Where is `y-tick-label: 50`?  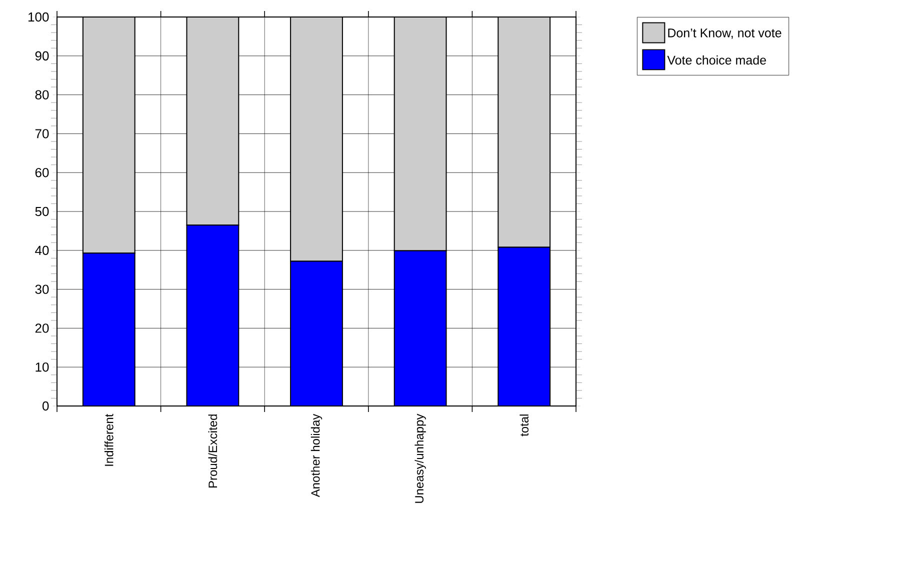 y-tick-label: 50 is located at coordinates (42, 211).